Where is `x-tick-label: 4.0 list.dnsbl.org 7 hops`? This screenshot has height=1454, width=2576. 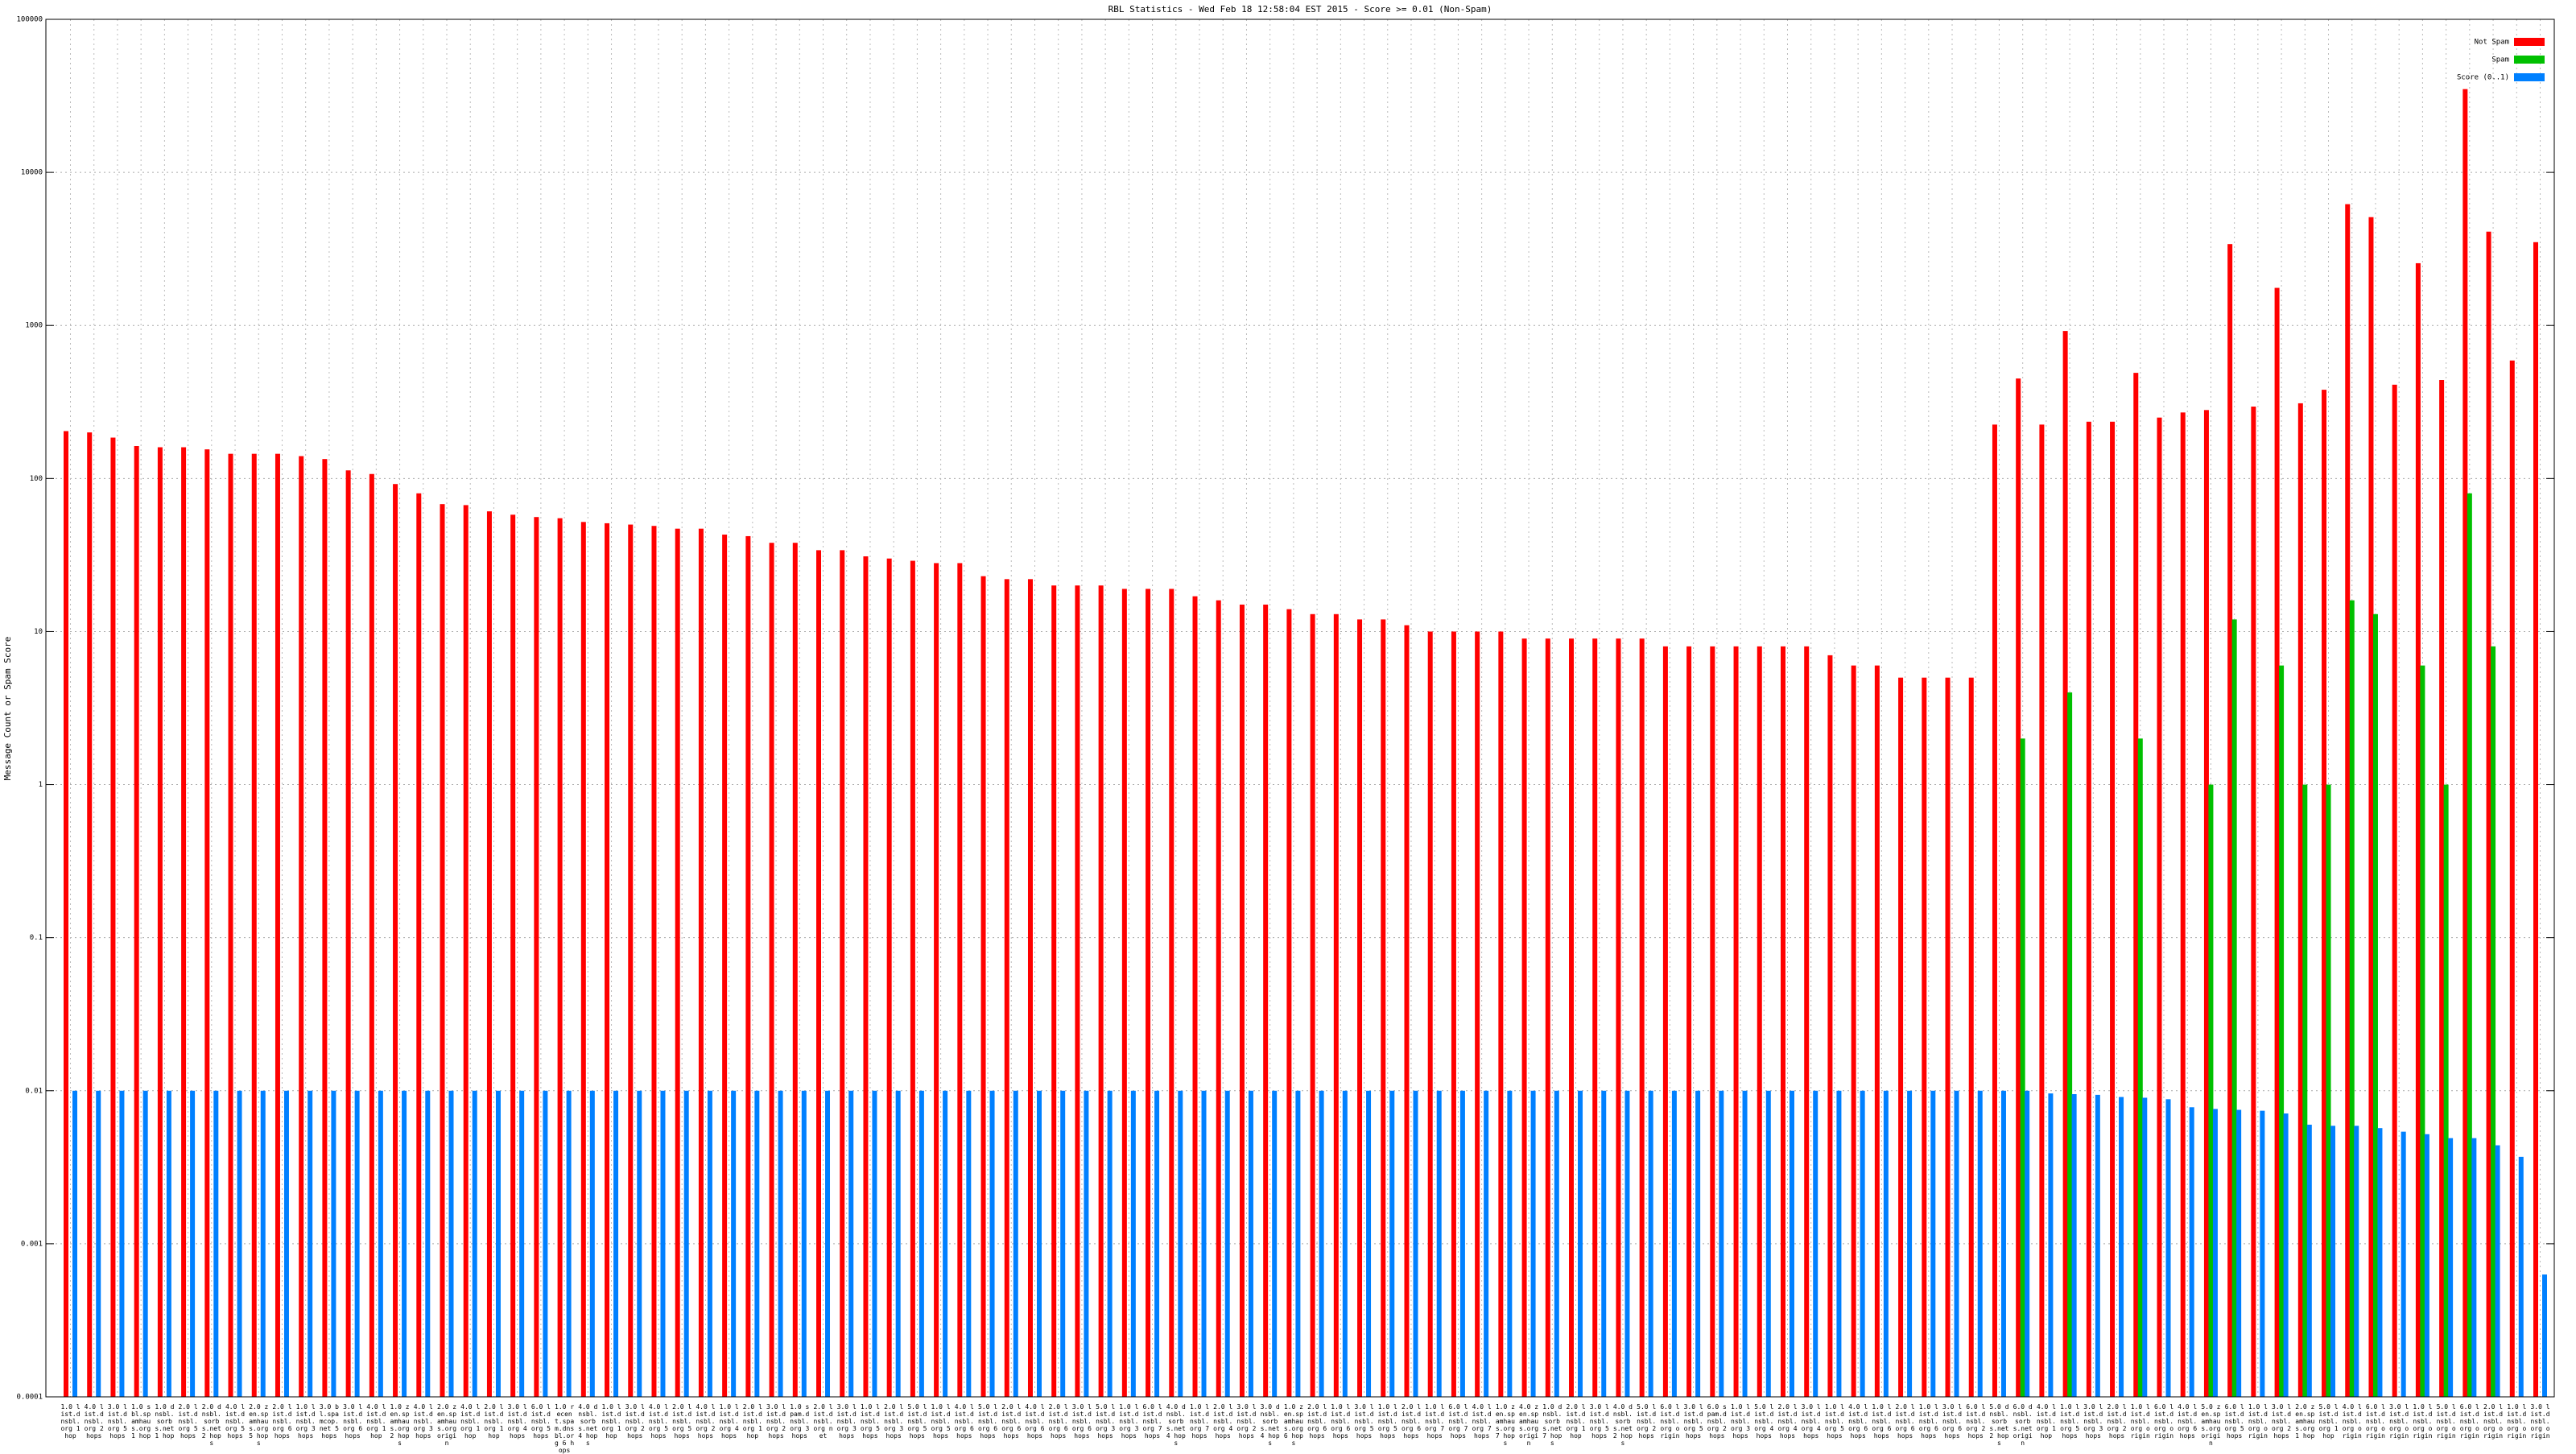 x-tick-label: 4.0 list.dnsbl.org 7 hops is located at coordinates (1482, 1421).